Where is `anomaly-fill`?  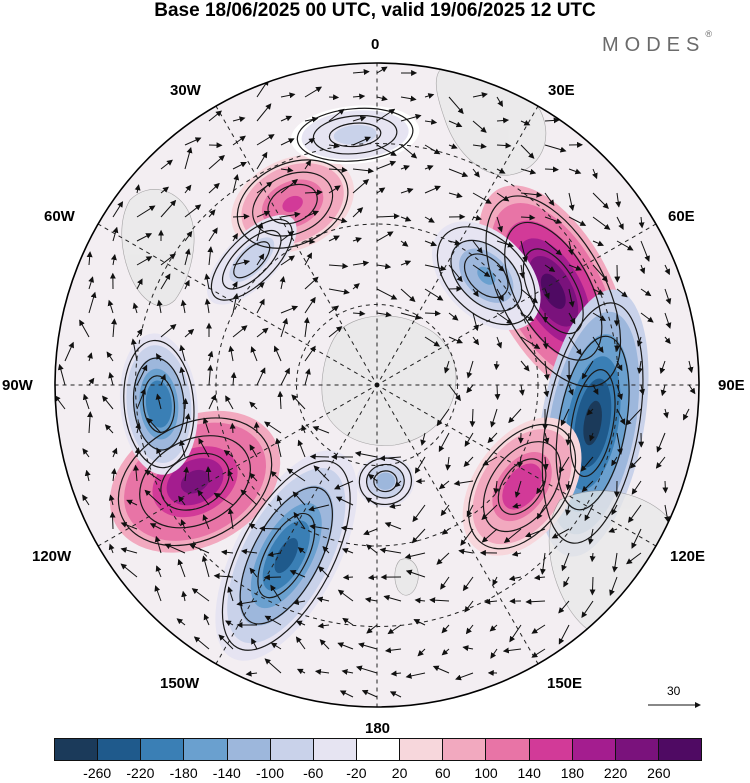 anomaly-fill is located at coordinates (385, 481).